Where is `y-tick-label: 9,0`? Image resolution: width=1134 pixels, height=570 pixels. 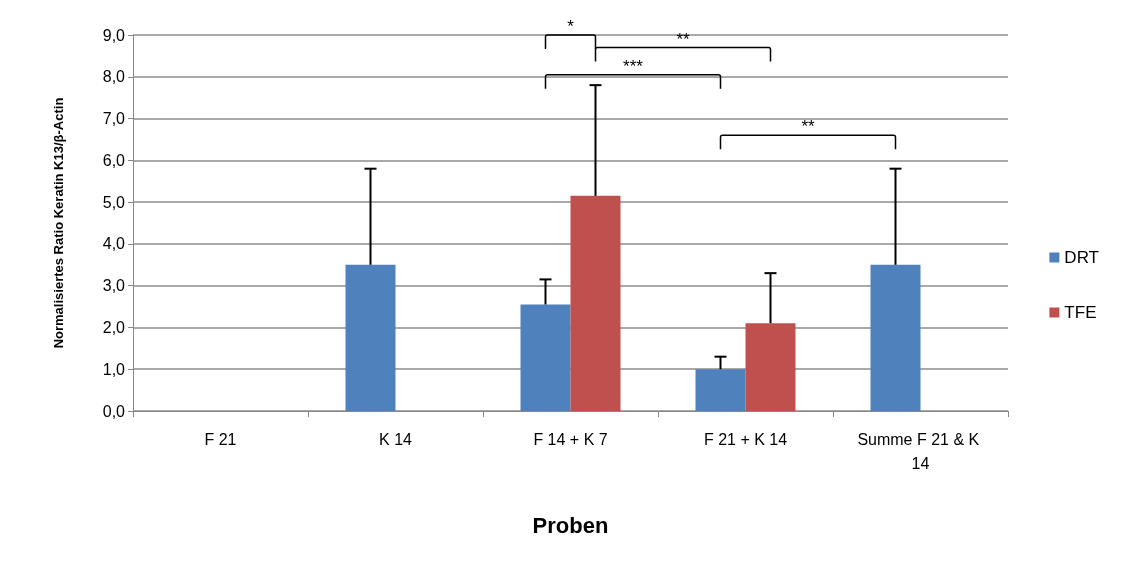
y-tick-label: 9,0 is located at coordinates (114, 35).